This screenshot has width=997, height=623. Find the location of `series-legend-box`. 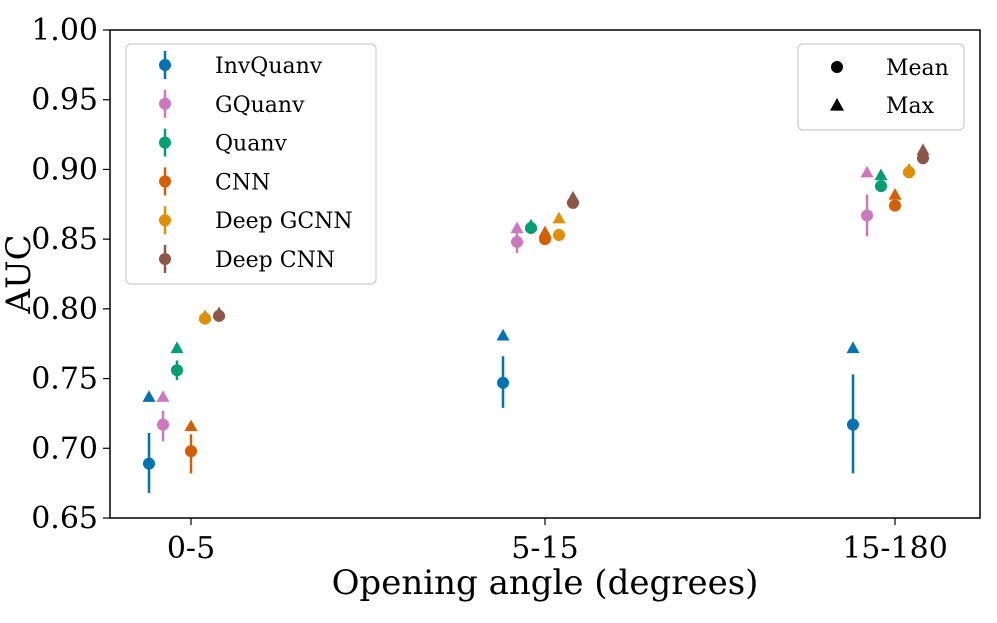

series-legend-box is located at coordinates (251, 164).